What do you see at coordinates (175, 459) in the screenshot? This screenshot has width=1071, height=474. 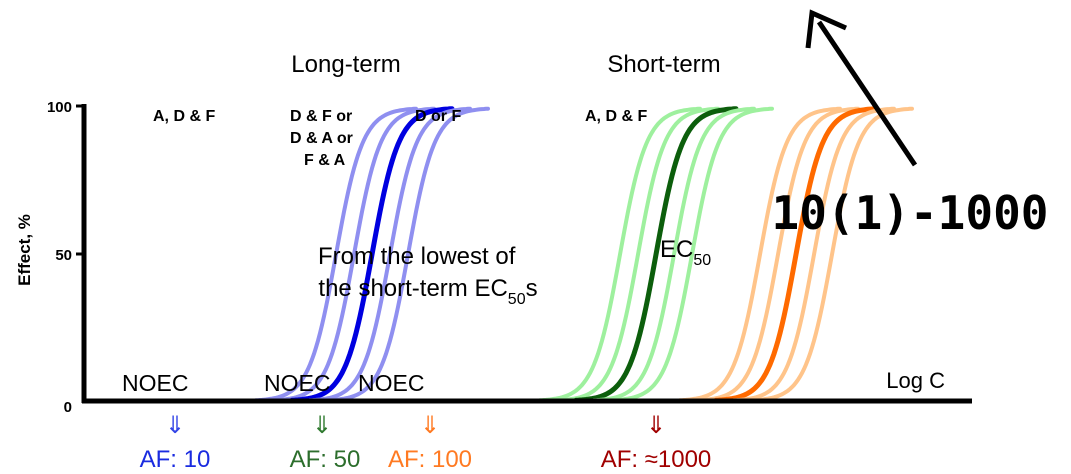 I see `af-label-group-1: AF: 10` at bounding box center [175, 459].